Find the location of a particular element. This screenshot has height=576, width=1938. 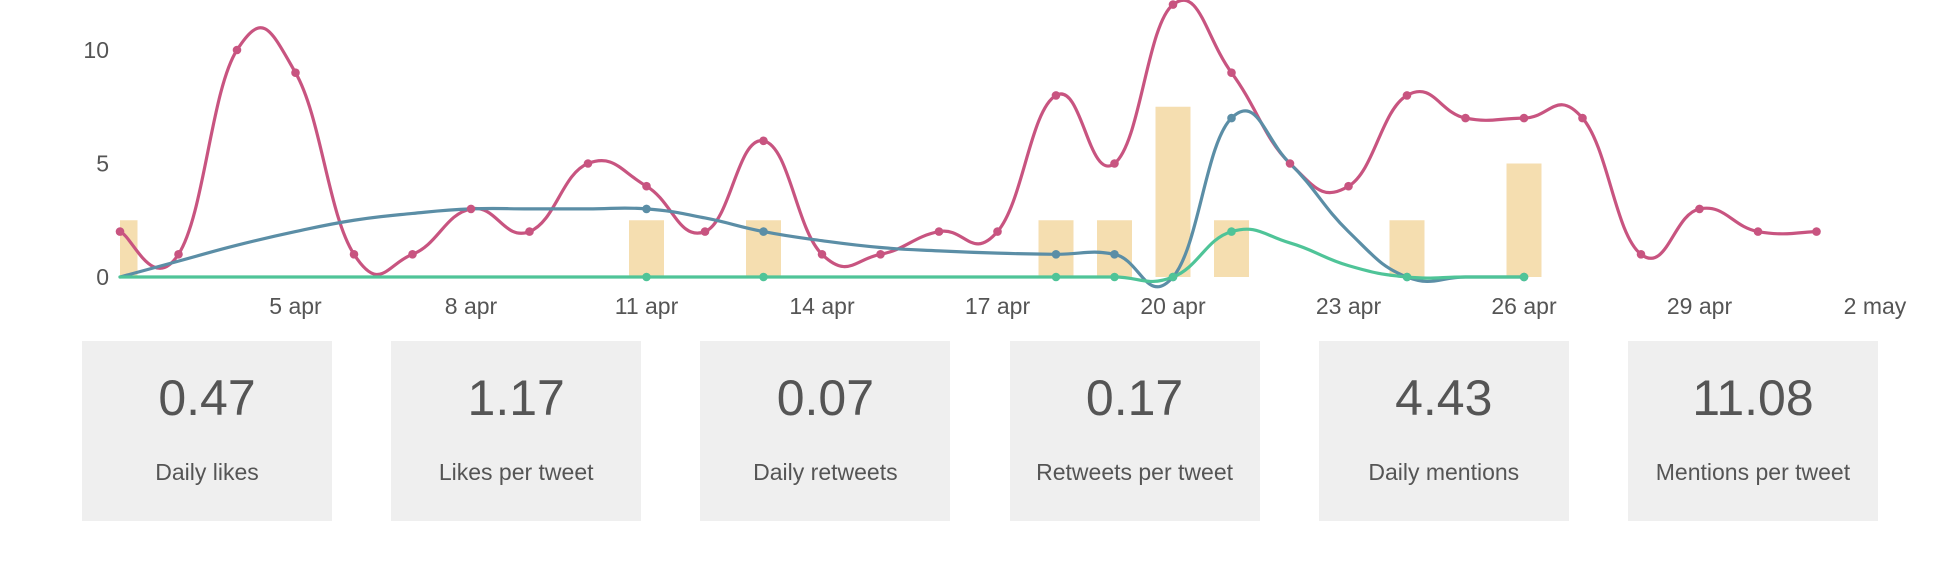

x-tick-label: 26 apr is located at coordinates (1524, 306).